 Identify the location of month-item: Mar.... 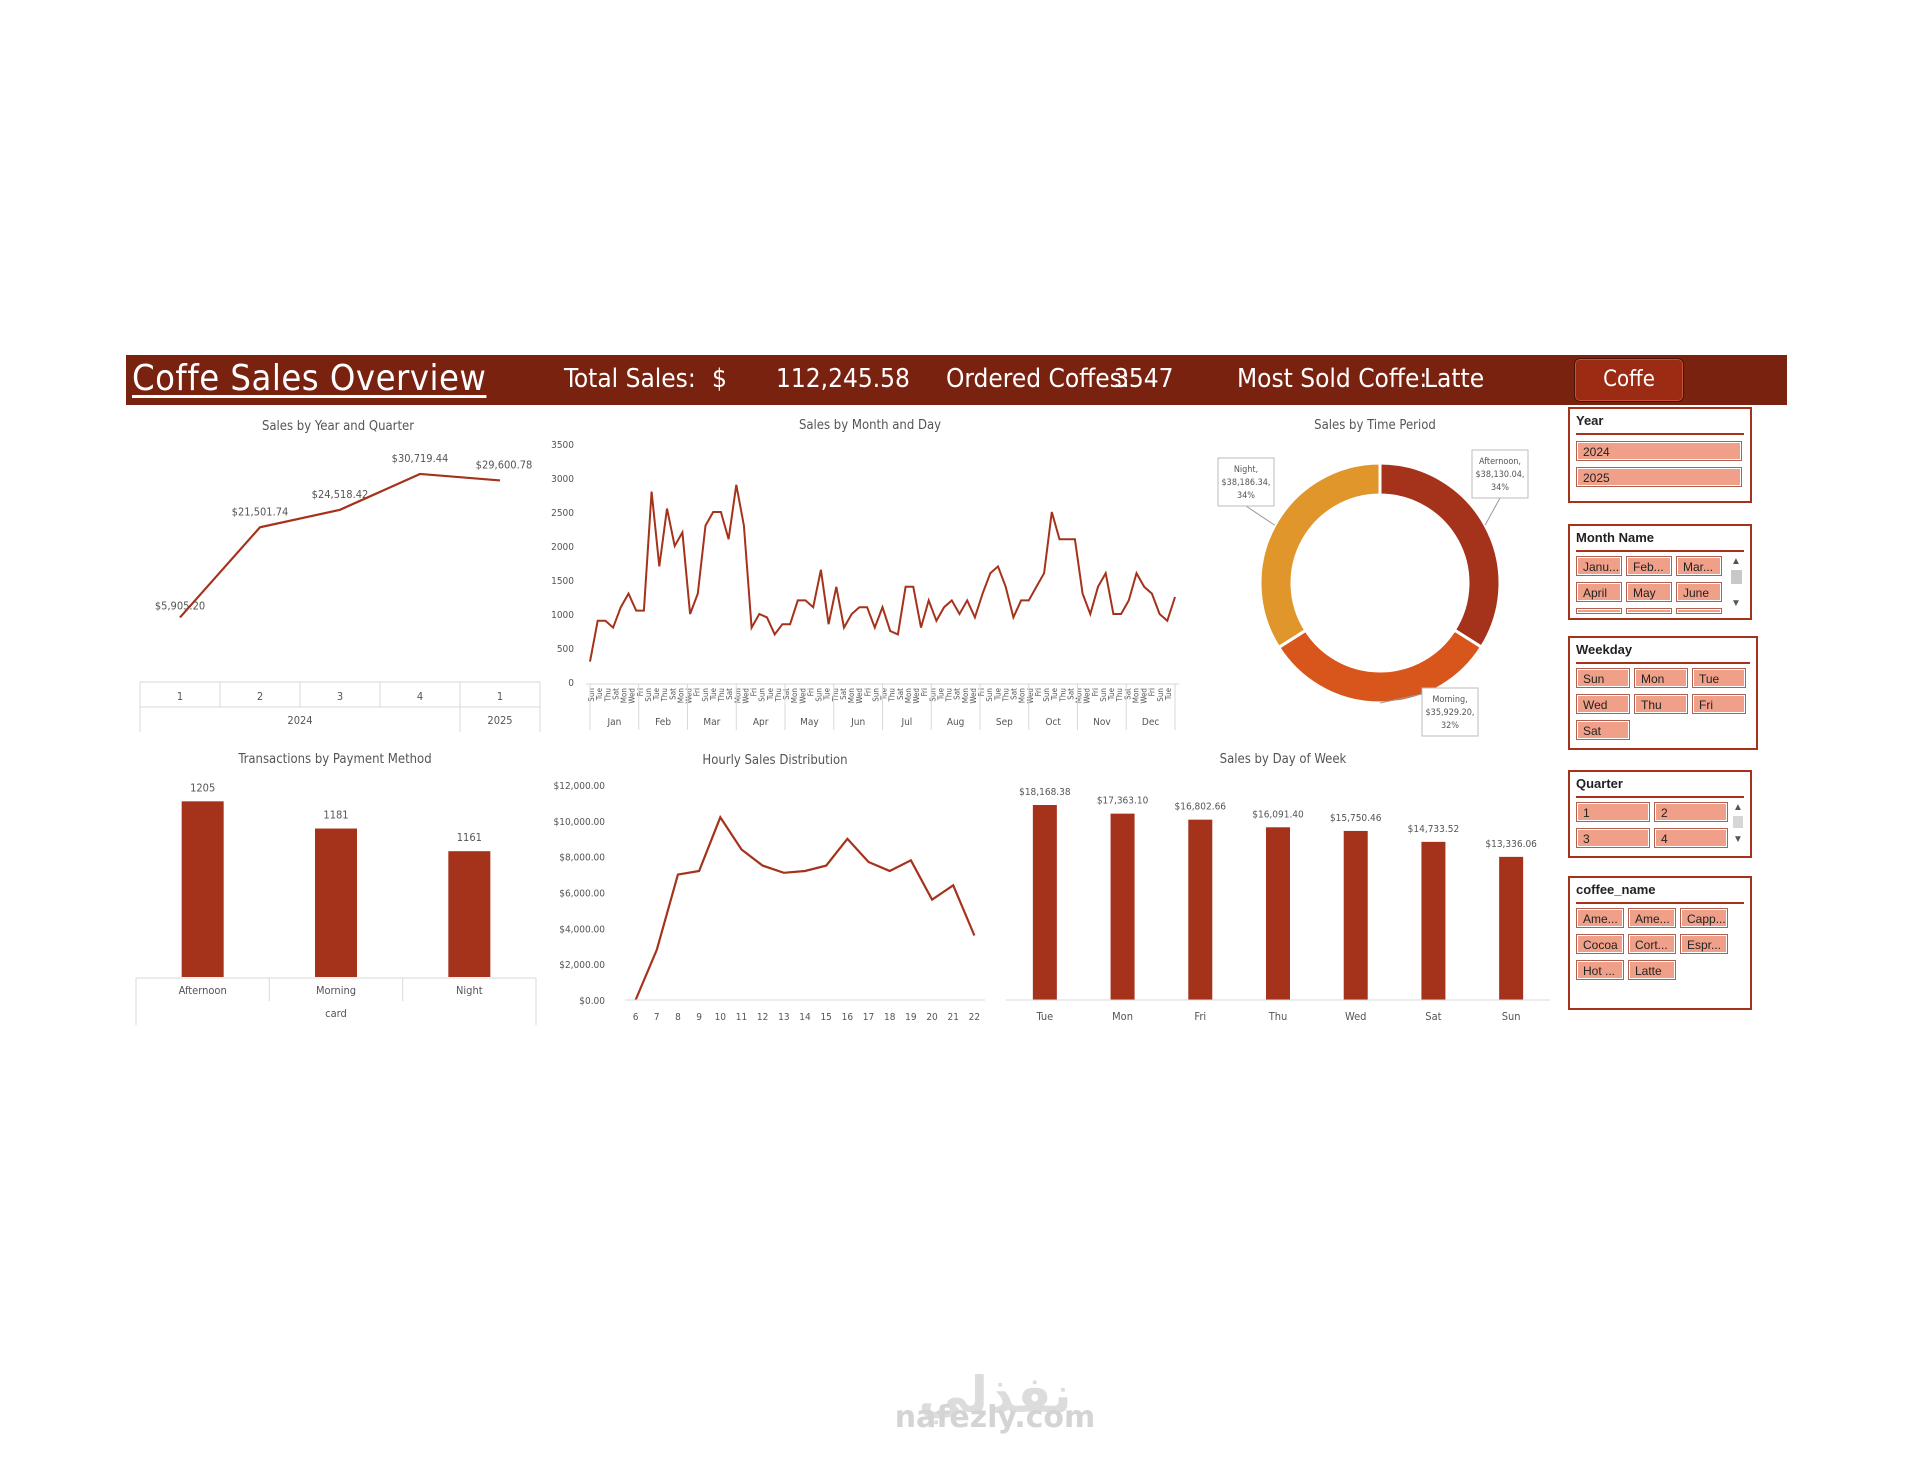
(1699, 566).